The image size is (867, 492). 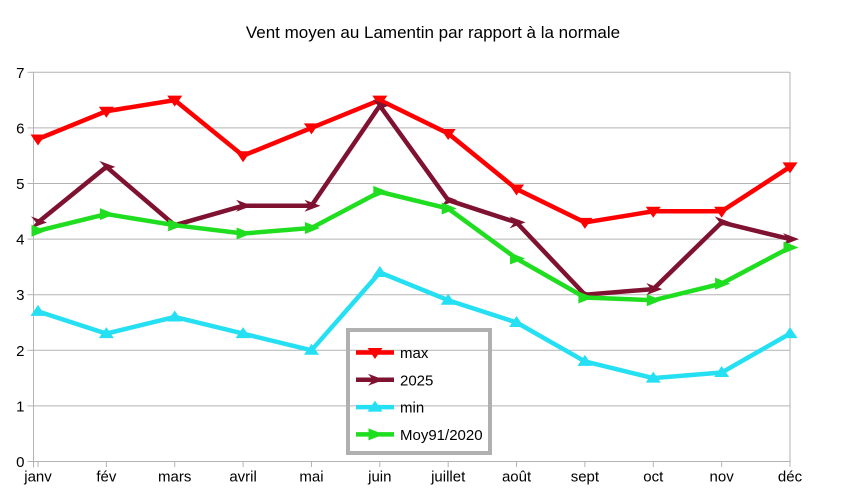 I want to click on x-axis-label-août: août, so click(x=517, y=477).